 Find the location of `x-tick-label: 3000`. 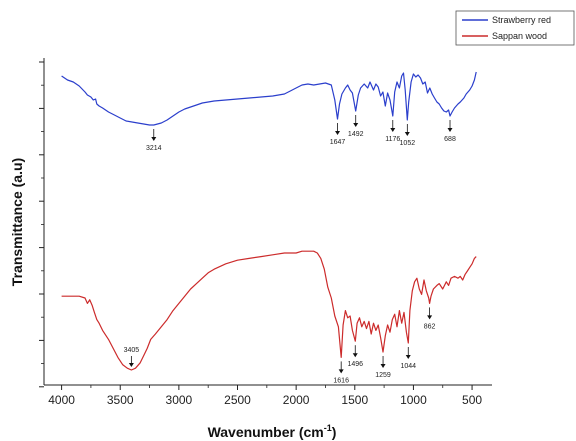

x-tick-label: 3000 is located at coordinates (179, 400).